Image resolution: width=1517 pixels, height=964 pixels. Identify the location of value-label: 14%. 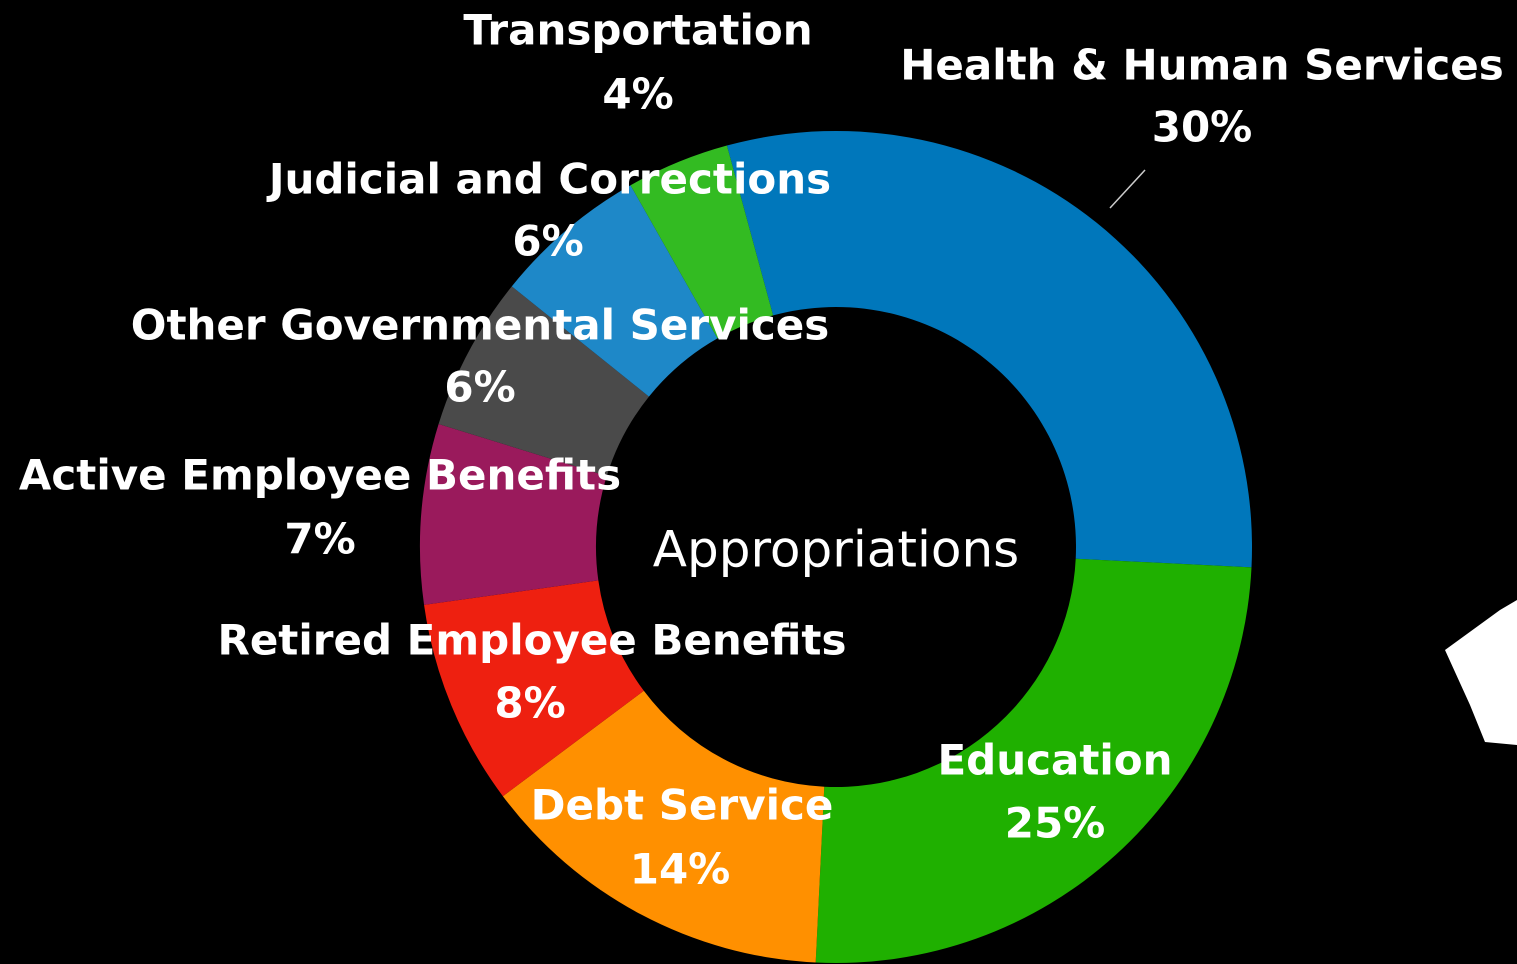
(680, 869).